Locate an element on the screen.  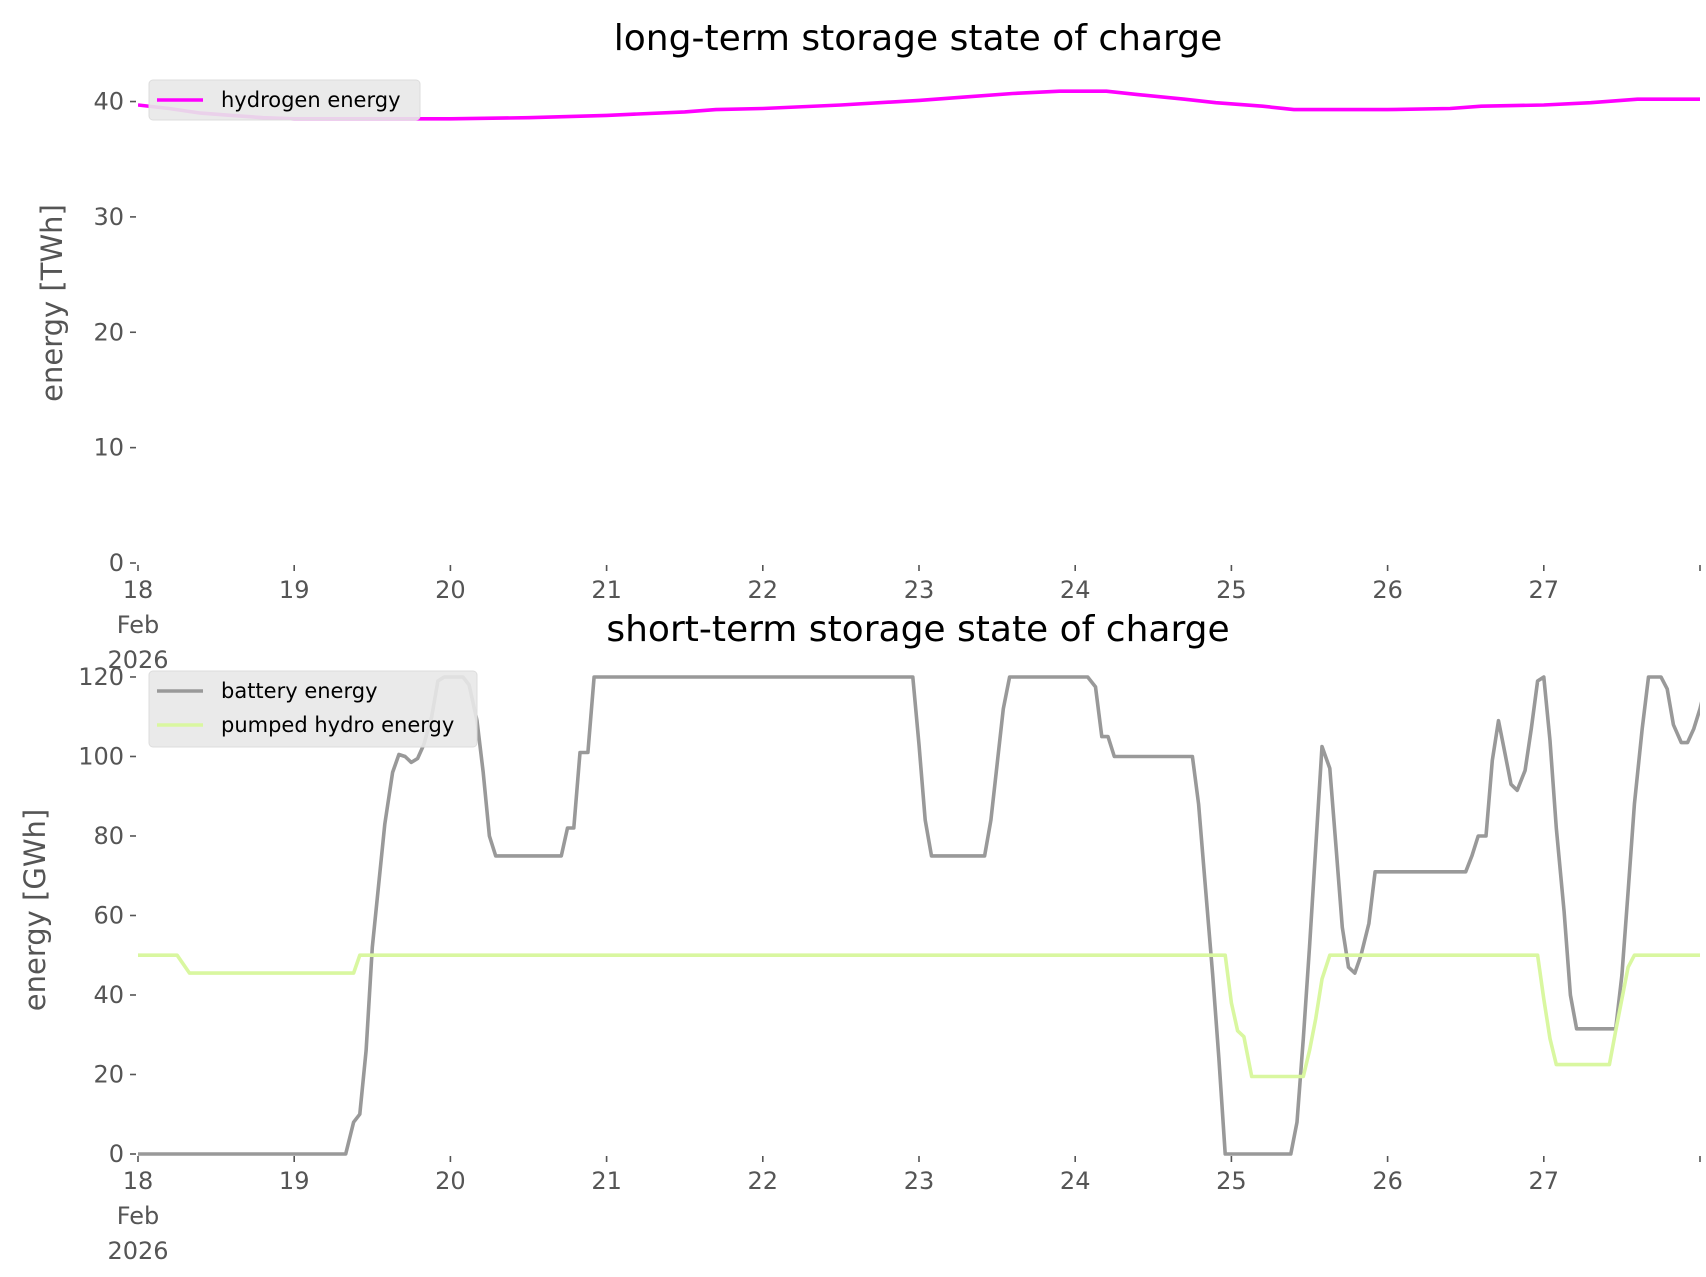
y-axis-label: energy [TWh] is located at coordinates (52, 303).